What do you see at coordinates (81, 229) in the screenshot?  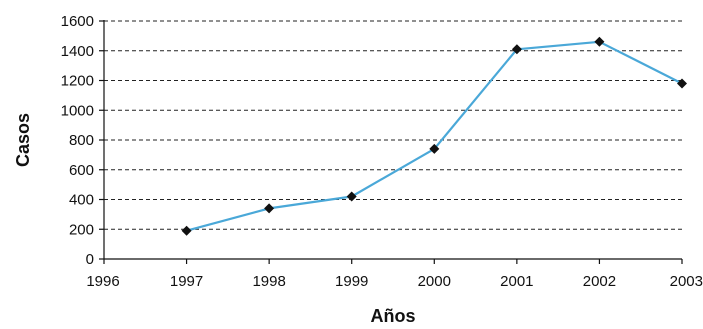 I see `y-tick-label: 200` at bounding box center [81, 229].